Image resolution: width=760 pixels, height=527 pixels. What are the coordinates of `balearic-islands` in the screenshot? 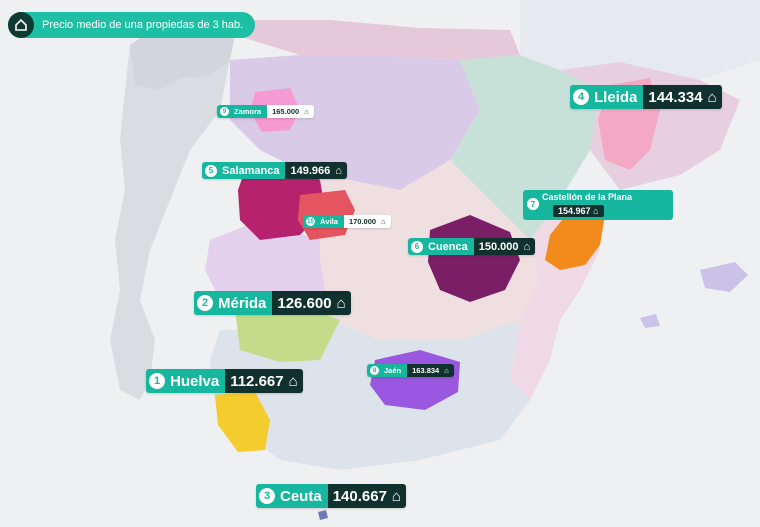 It's located at (724, 277).